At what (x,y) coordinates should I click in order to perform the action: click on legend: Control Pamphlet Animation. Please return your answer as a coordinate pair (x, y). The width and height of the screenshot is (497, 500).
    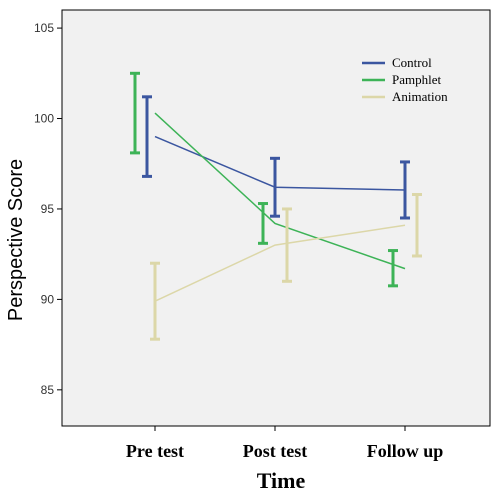
    Looking at the image, I should click on (415, 79).